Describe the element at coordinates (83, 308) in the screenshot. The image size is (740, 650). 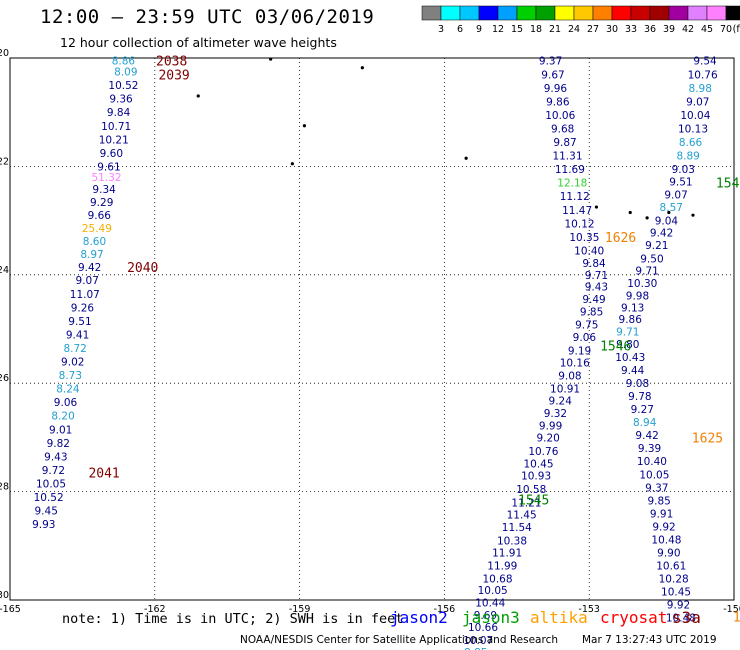
I see `wave-height-value: 9.26` at that location.